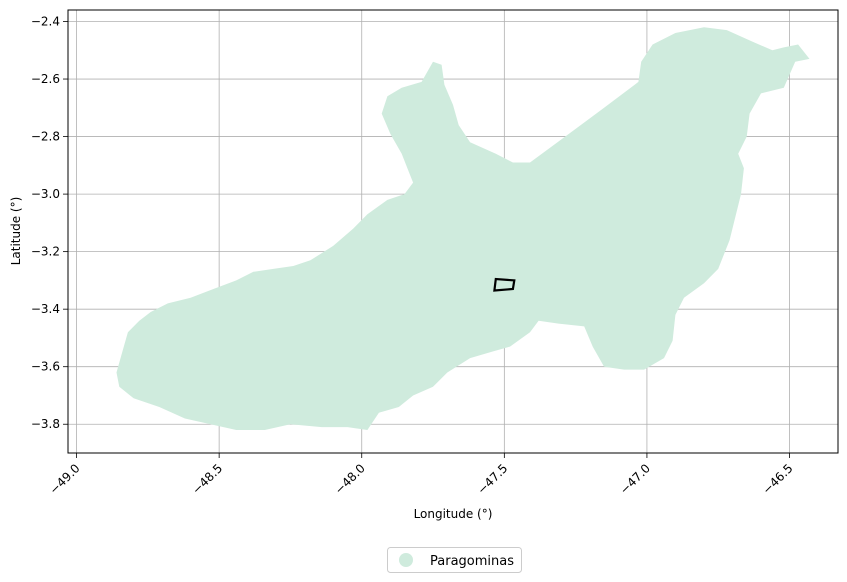 The height and width of the screenshot is (582, 847). What do you see at coordinates (49, 223) in the screenshot?
I see `y-axis-ticks: −2.4 −2.6 −2.8 −3.0 −3.2 −3.4 −3.6 −3.8` at bounding box center [49, 223].